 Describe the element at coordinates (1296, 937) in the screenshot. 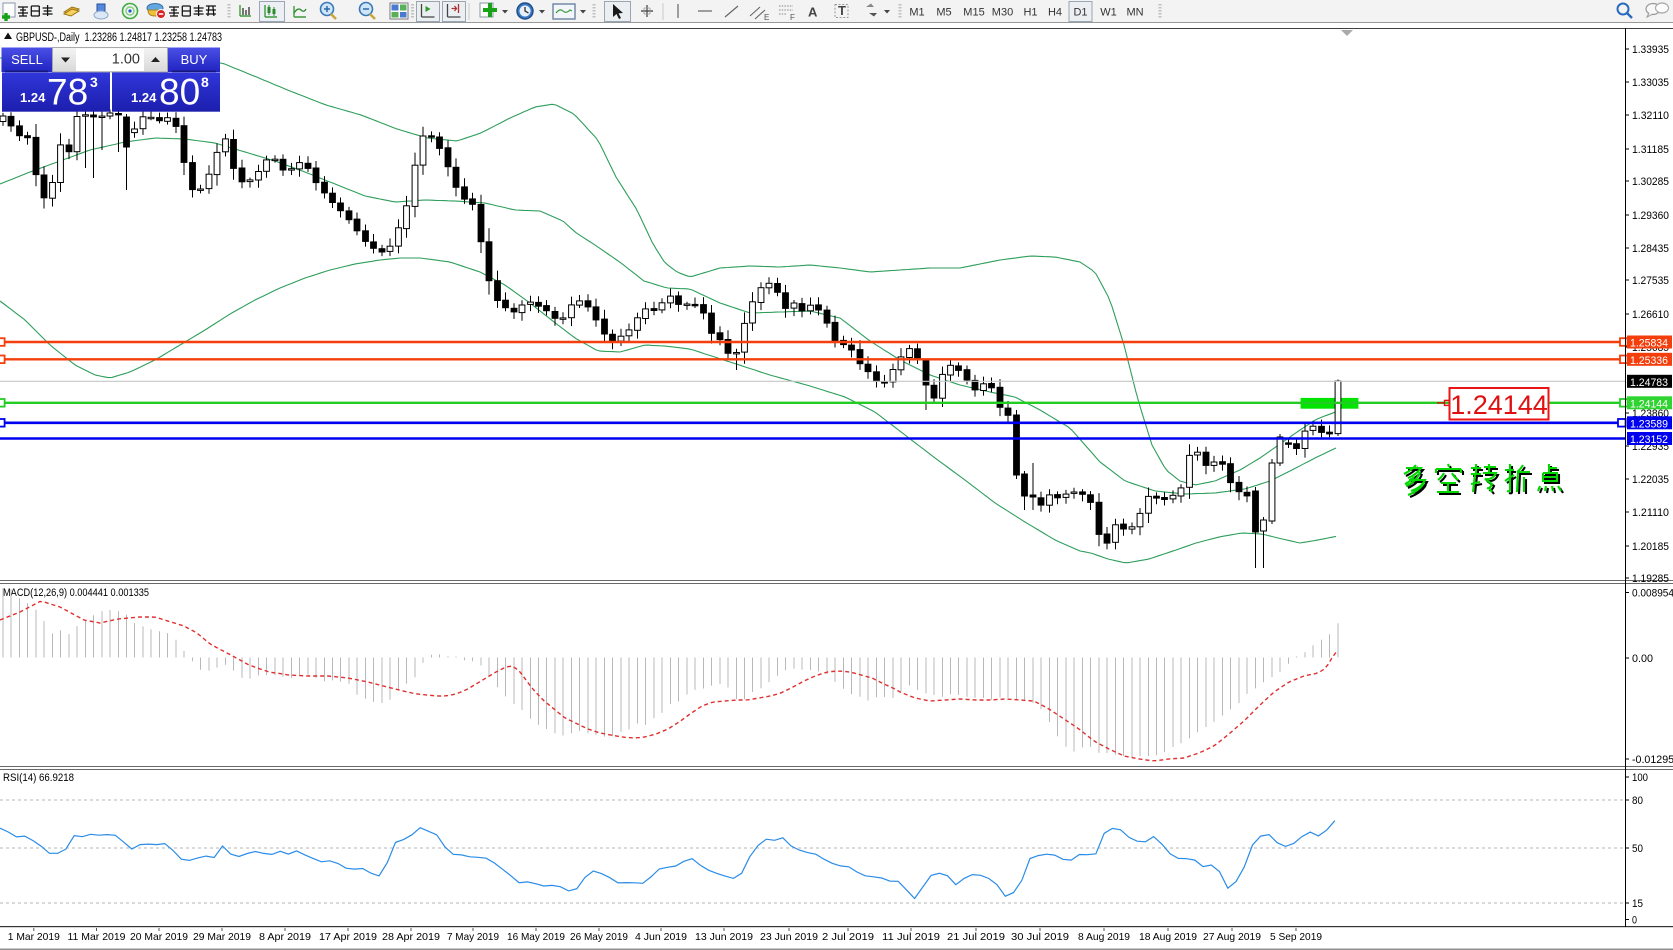

I see `svg-text: 5 Sep 2019` at that location.